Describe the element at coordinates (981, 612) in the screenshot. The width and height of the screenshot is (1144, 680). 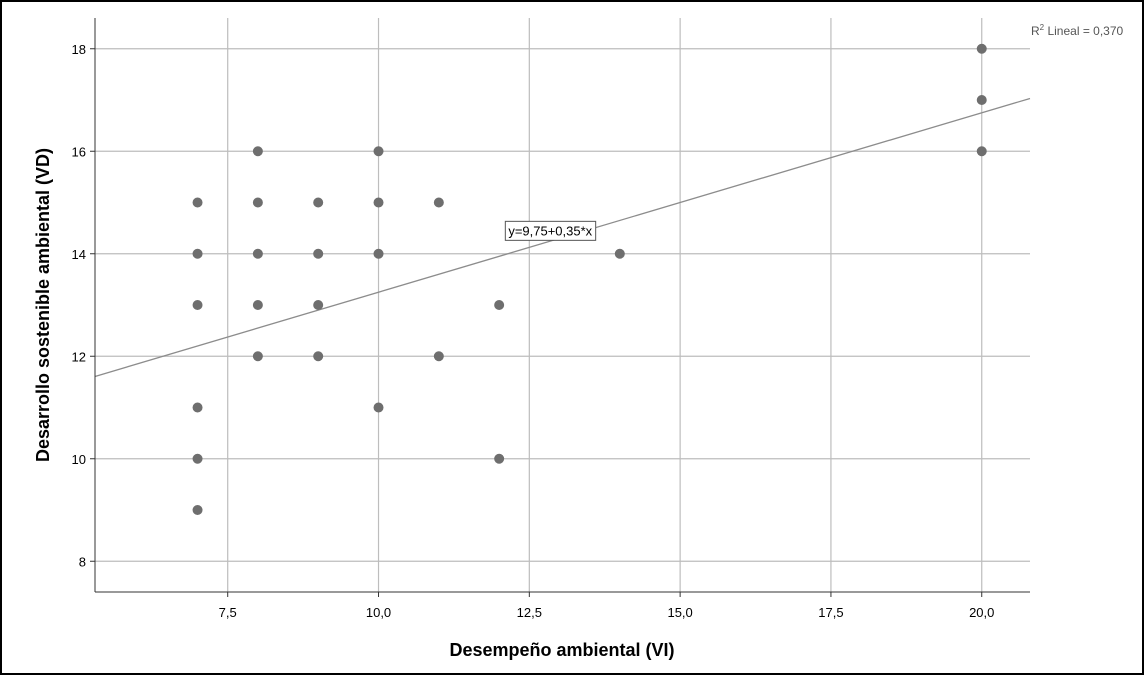
I see `x-tick-label: 20,0` at that location.